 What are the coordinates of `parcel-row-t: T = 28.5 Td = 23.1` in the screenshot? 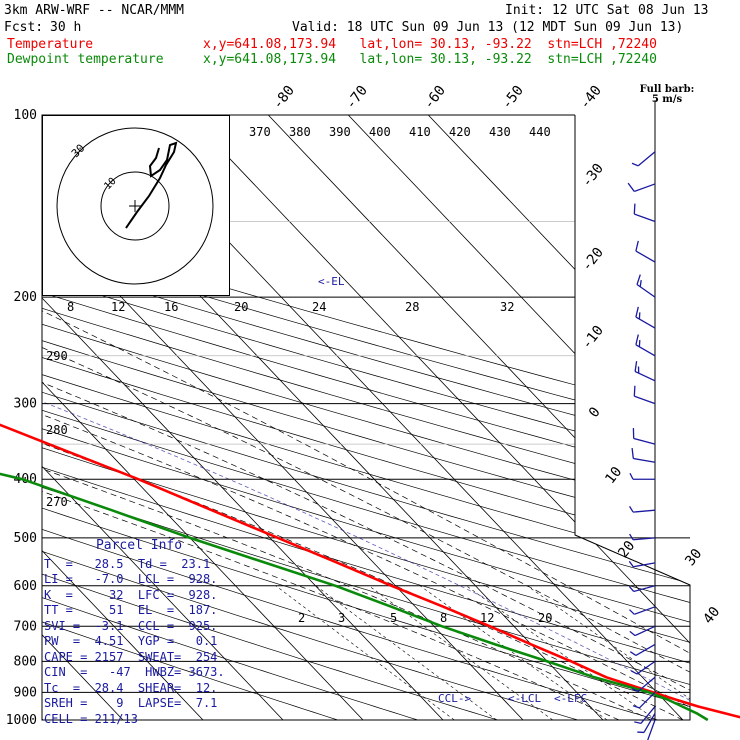 It's located at (127, 563).